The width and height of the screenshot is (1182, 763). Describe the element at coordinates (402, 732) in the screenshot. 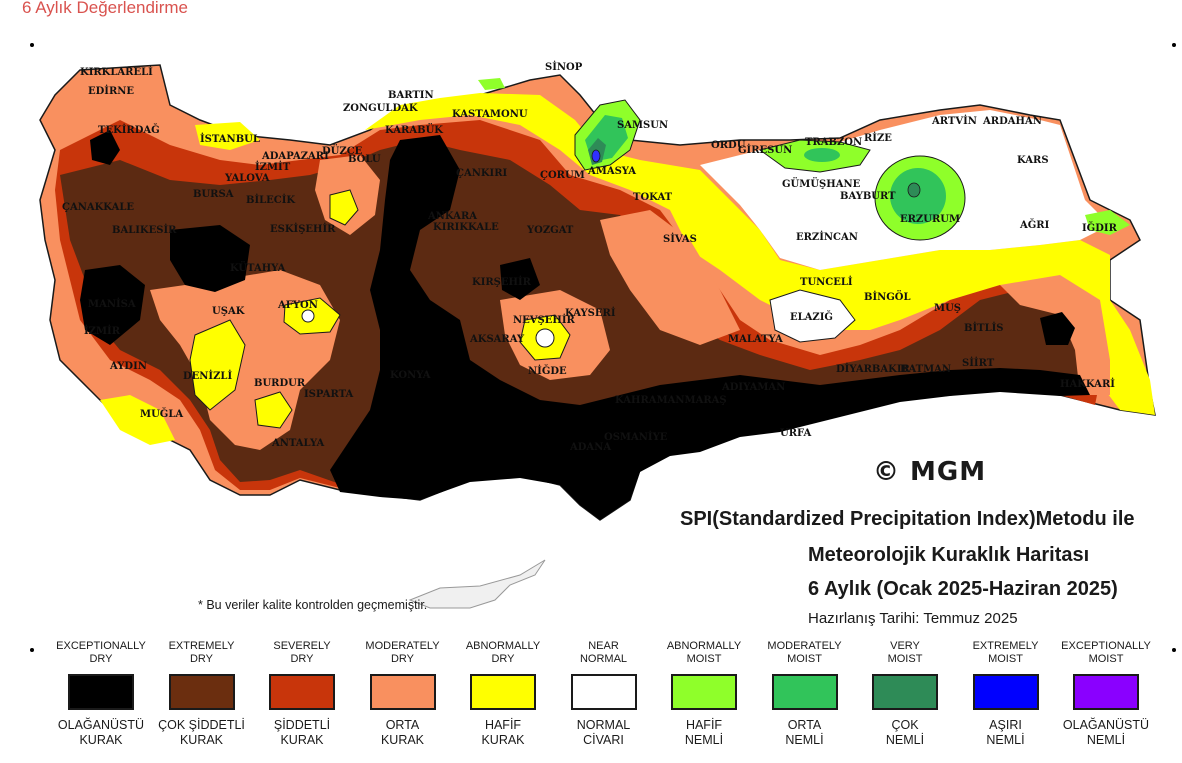

I see `legend-label-tr: ORTA KURAK` at that location.